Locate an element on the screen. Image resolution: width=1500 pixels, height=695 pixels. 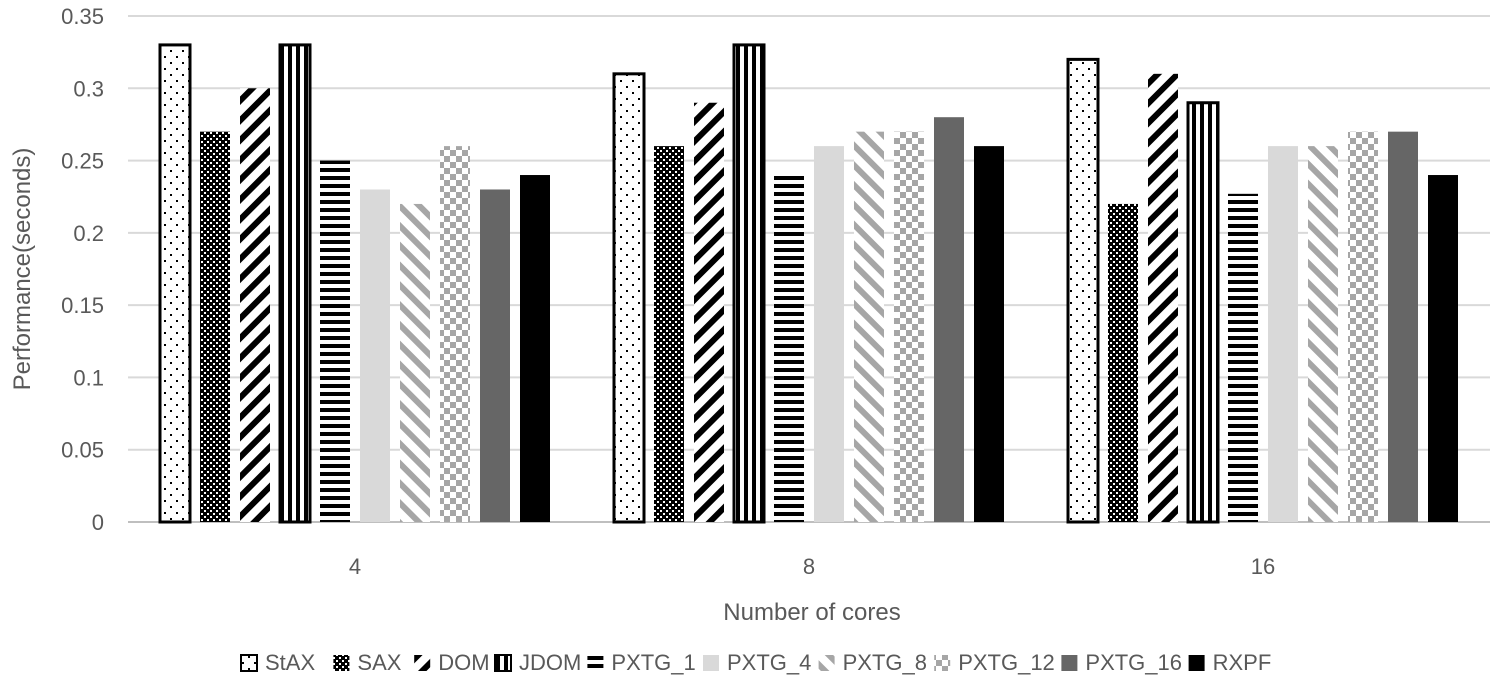
legend-item-pxtg-16: PXTG_16 is located at coordinates (1121, 662).